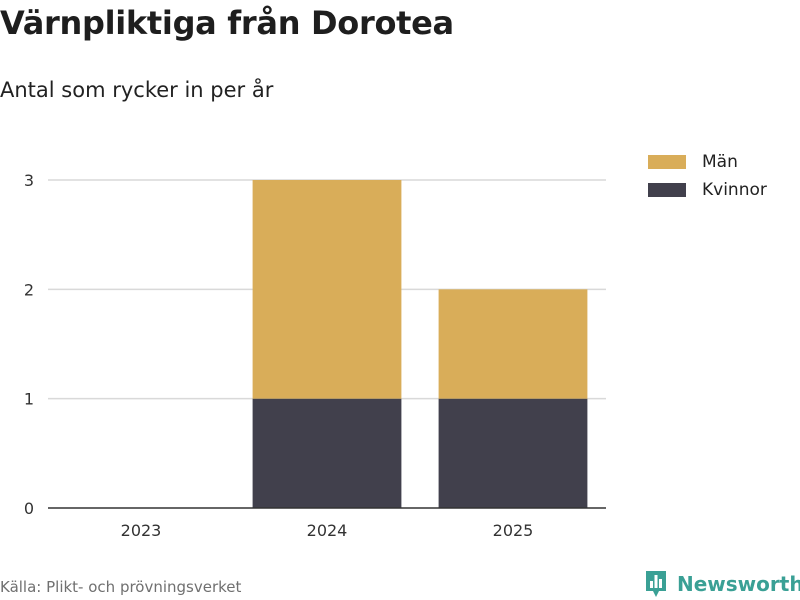 Image resolution: width=800 pixels, height=600 pixels. I want to click on legend: Män Kvinnor, so click(707, 176).